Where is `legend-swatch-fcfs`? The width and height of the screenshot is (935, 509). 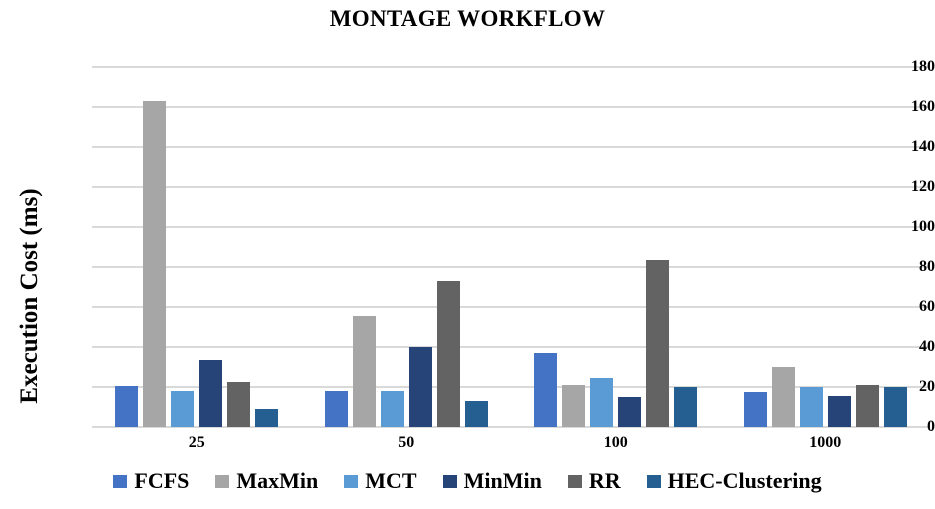 legend-swatch-fcfs is located at coordinates (120, 481).